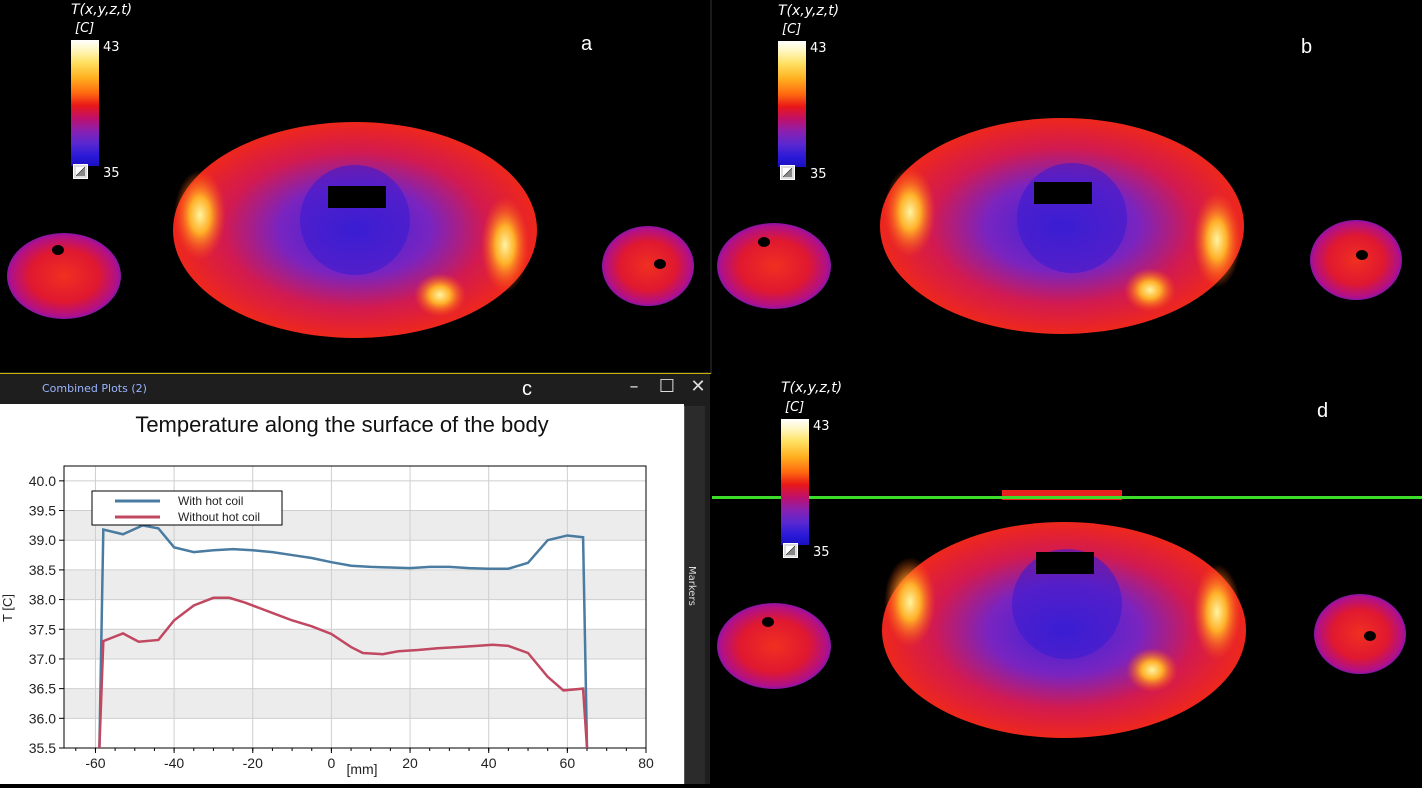  I want to click on series-line-with-hot-coil, so click(343, 636).